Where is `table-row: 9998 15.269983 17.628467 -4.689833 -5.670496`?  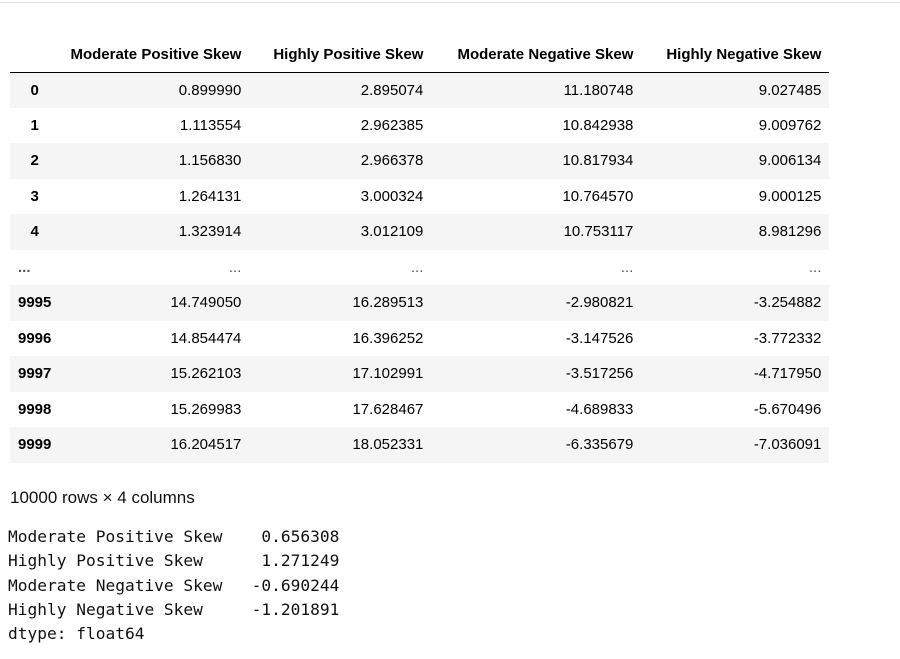
table-row: 9998 15.269983 17.628467 -4.689833 -5.670496 is located at coordinates (420, 409).